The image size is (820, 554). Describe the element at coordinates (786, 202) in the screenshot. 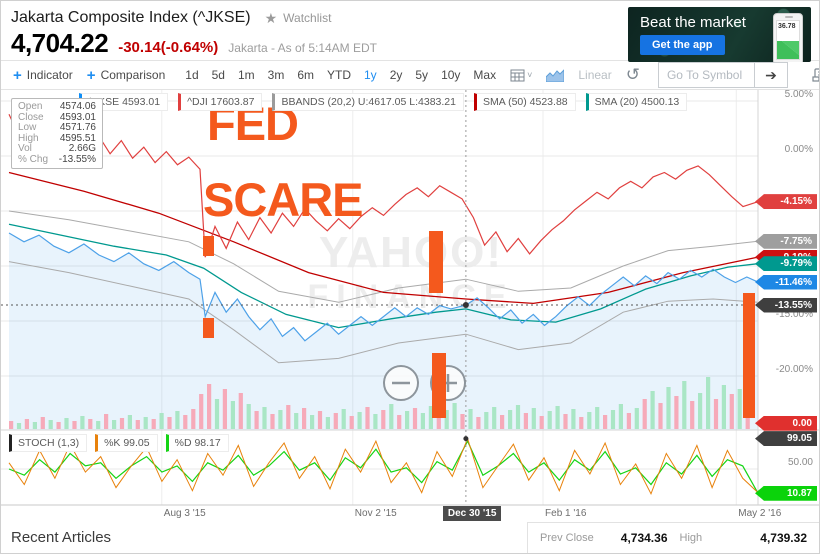

I see `price-tag: -4.15%` at that location.